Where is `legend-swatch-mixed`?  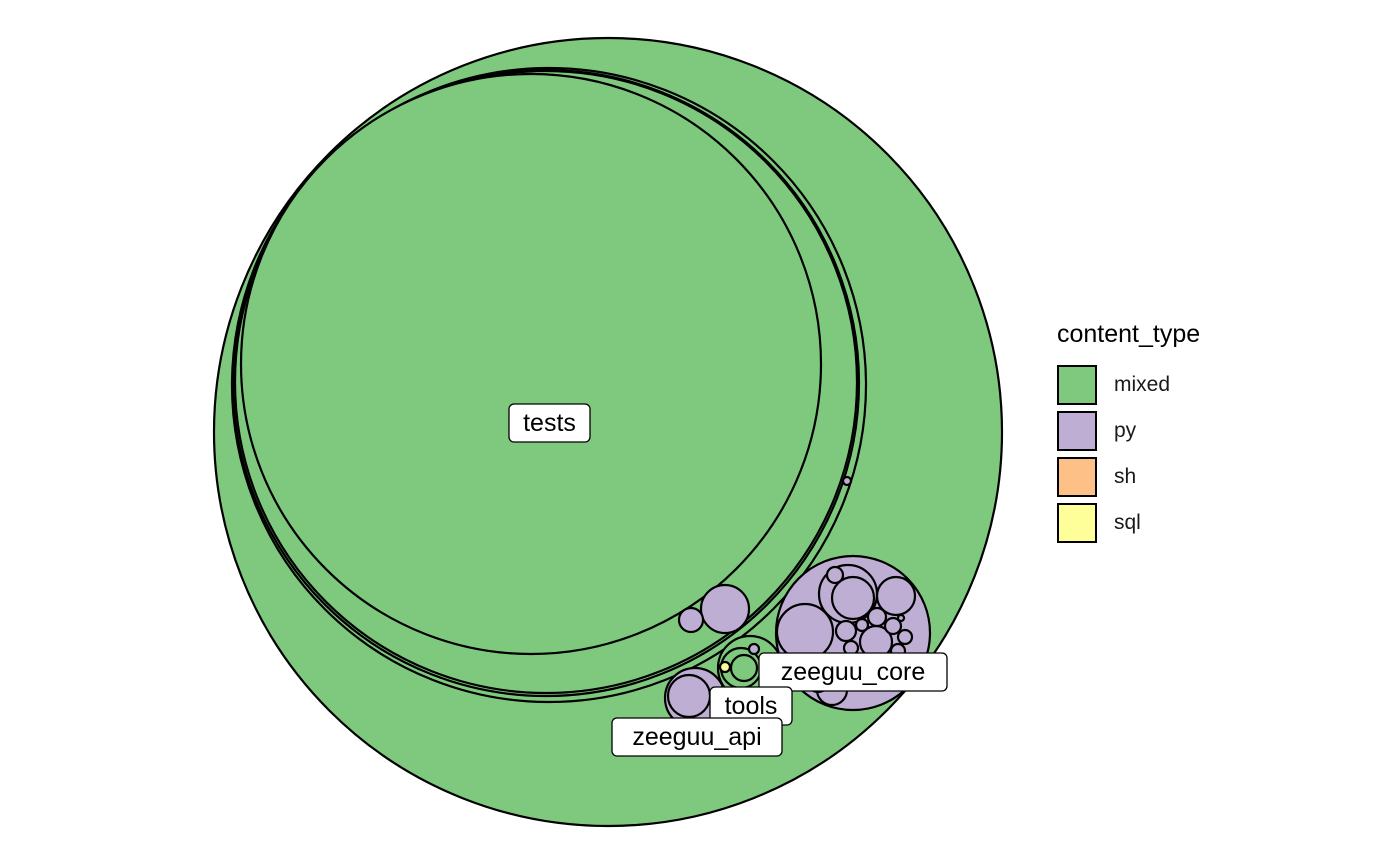 legend-swatch-mixed is located at coordinates (1077, 385).